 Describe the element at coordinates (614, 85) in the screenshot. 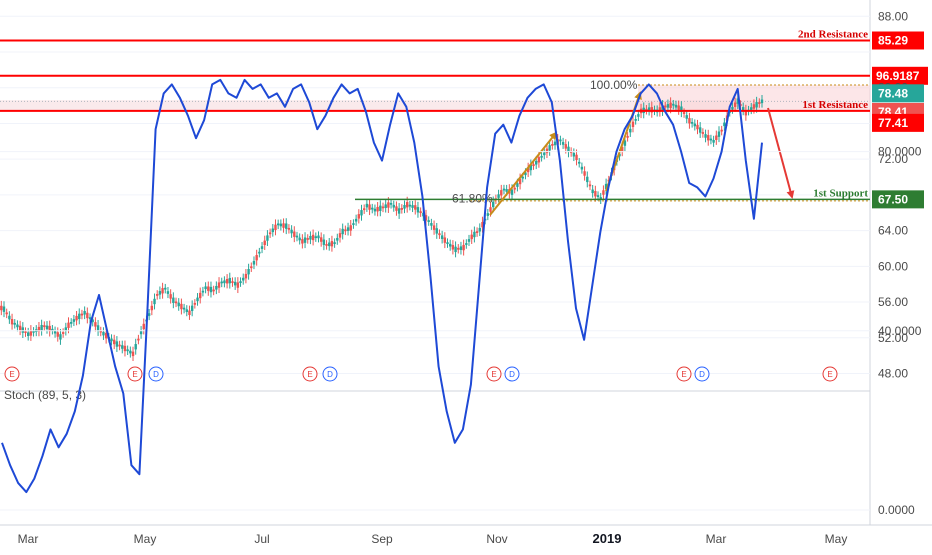

I see `fib-100-label: 100.00%` at that location.